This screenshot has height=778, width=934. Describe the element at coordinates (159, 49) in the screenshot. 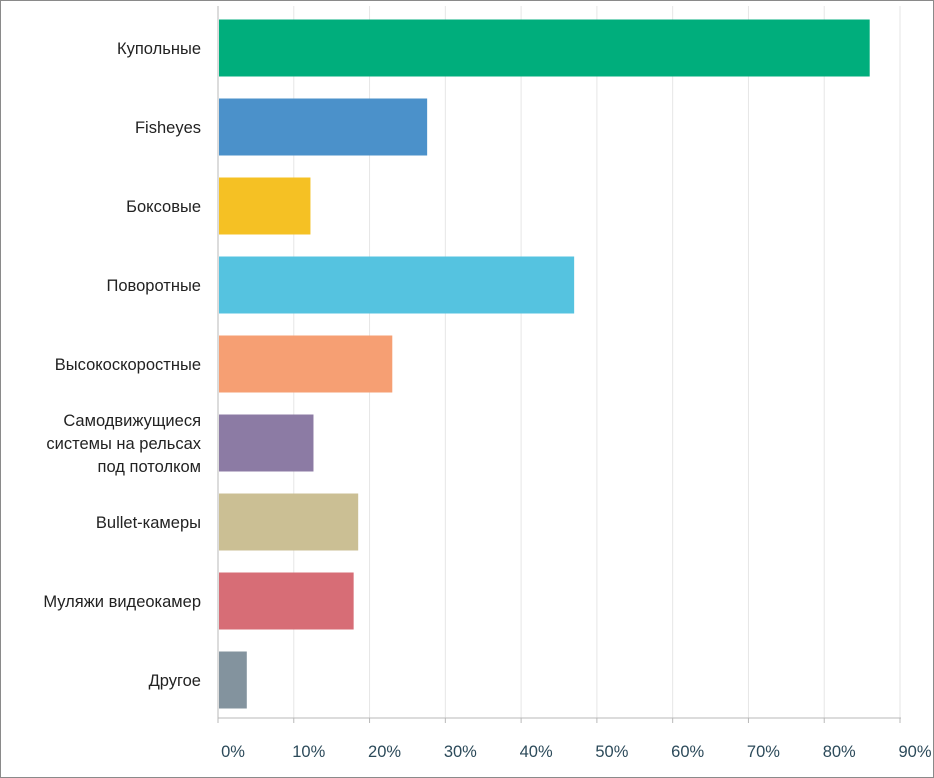

I see `category-label: Купольные` at that location.